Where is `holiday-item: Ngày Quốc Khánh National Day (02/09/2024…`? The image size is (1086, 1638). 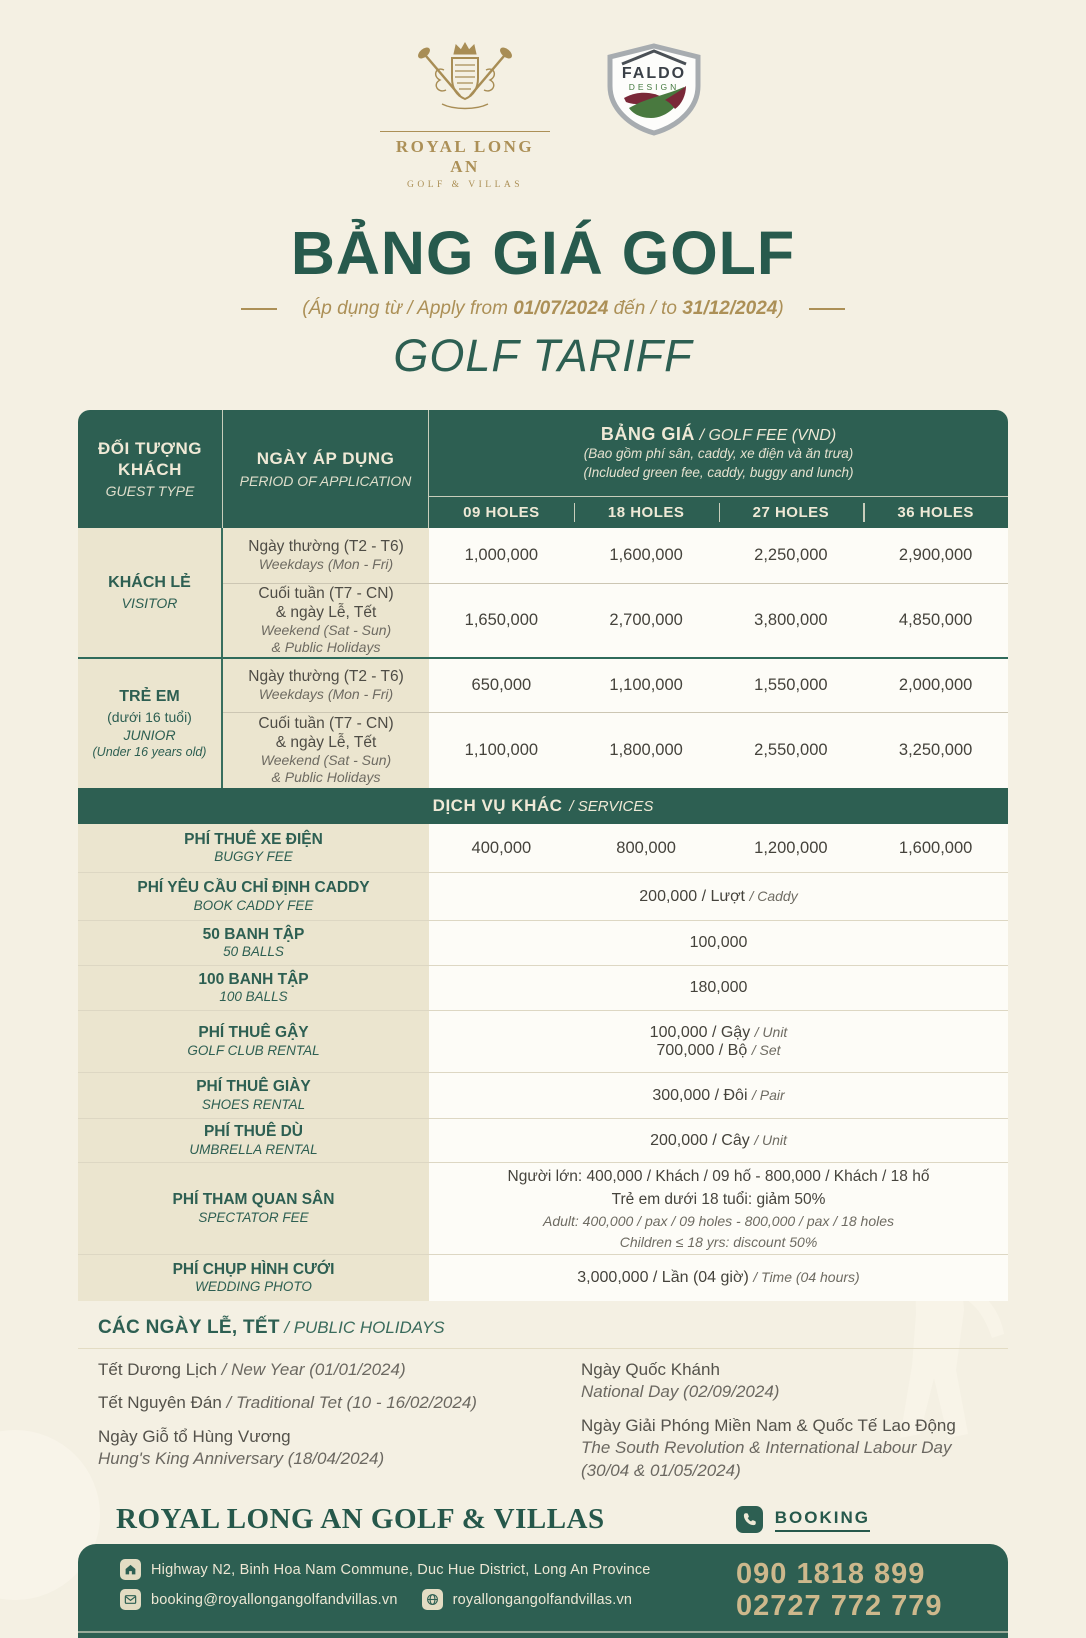
holiday-item: Ngày Quốc Khánh National Day (02/09/2024… is located at coordinates (680, 1381).